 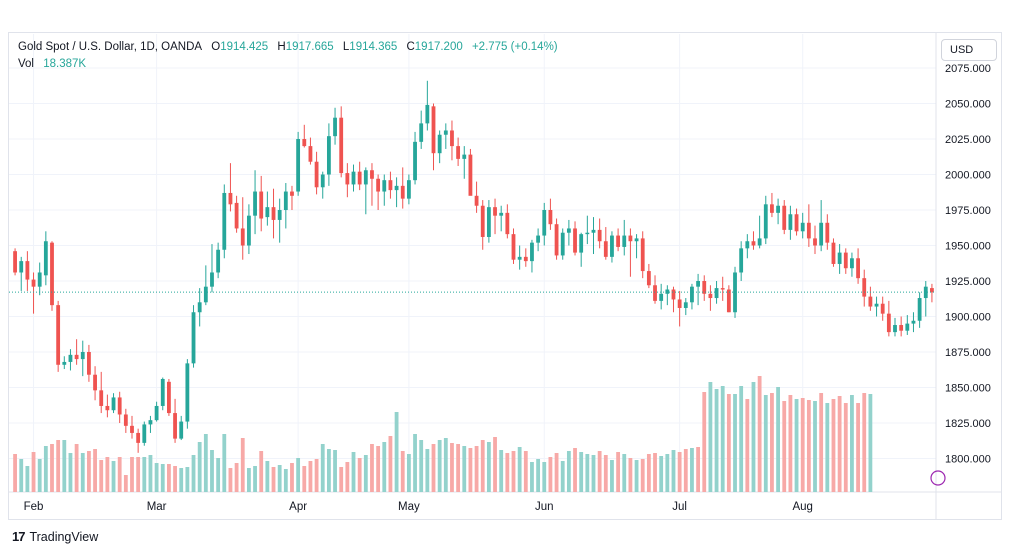 I want to click on tradingview-branding: 17 TradingView, so click(x=55, y=536).